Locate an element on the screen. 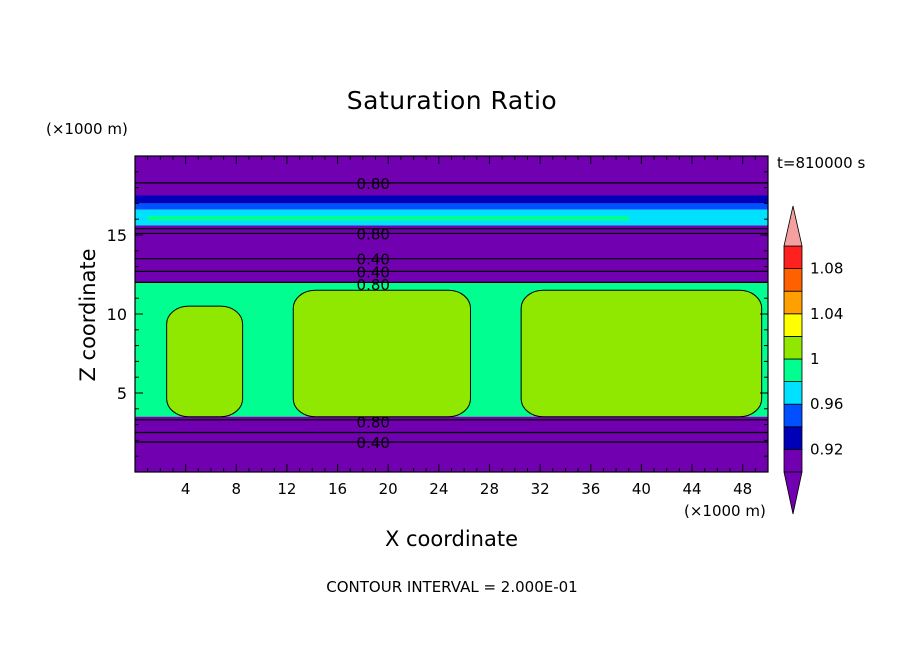 This screenshot has height=654, width=904. x-tick-label-4: 20 is located at coordinates (388, 489).